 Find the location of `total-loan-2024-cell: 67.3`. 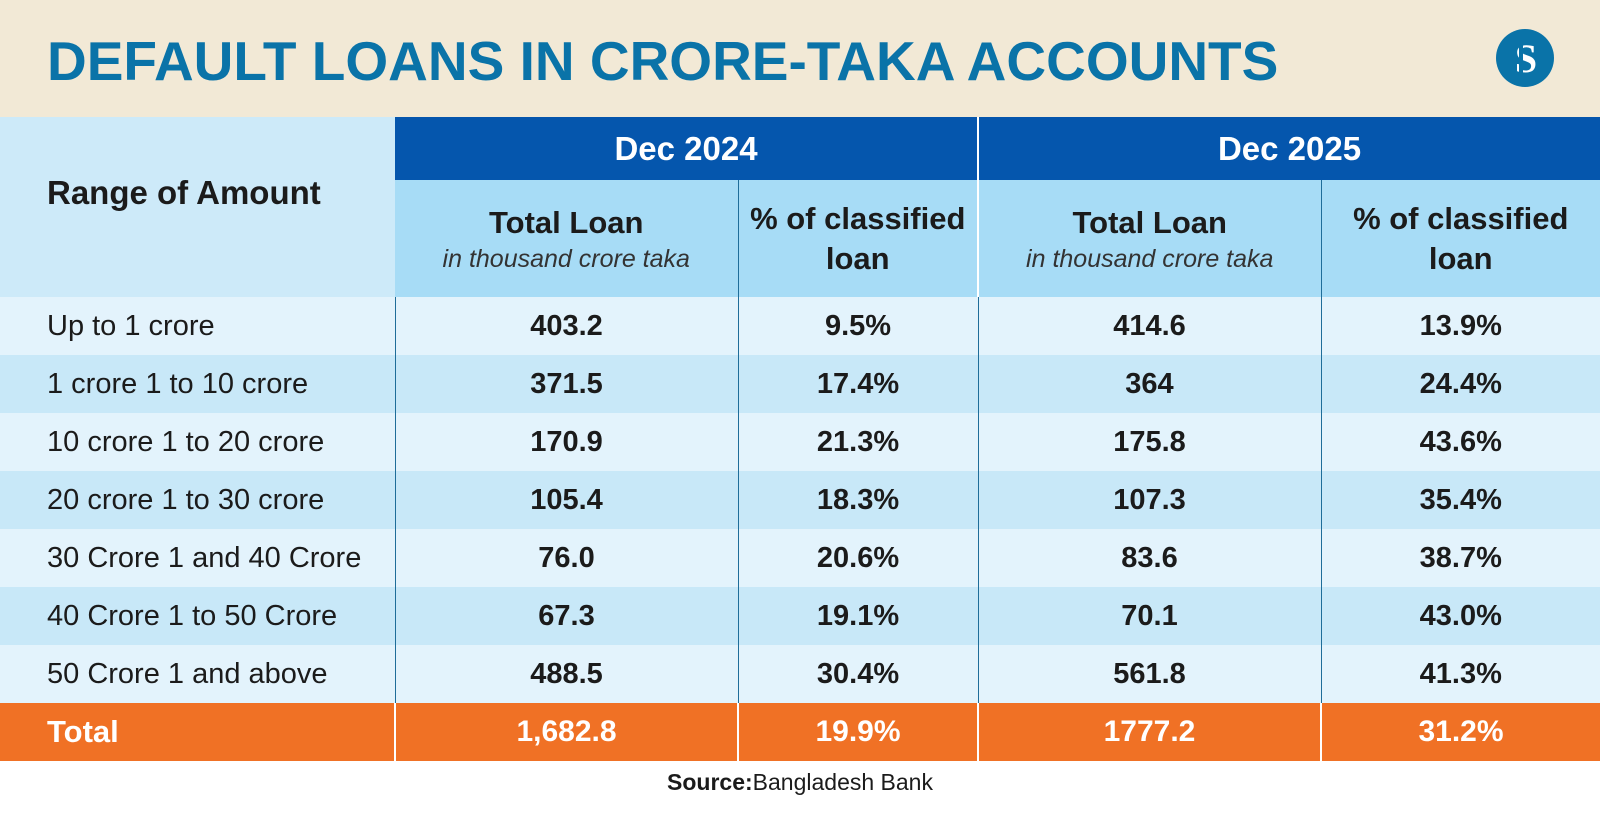

total-loan-2024-cell: 67.3 is located at coordinates (566, 616).